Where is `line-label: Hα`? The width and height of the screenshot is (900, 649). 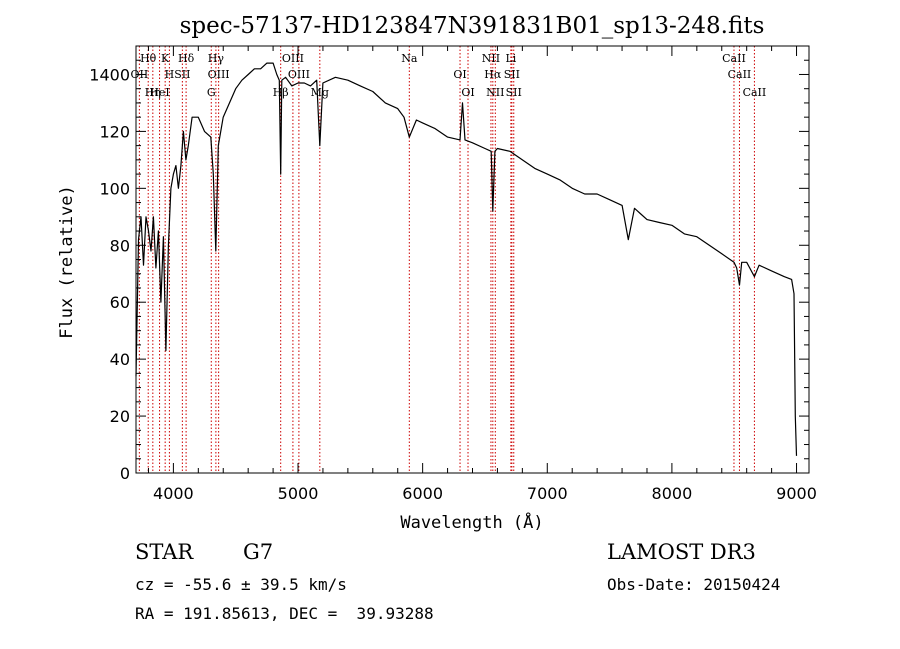 line-label: Hα is located at coordinates (493, 74).